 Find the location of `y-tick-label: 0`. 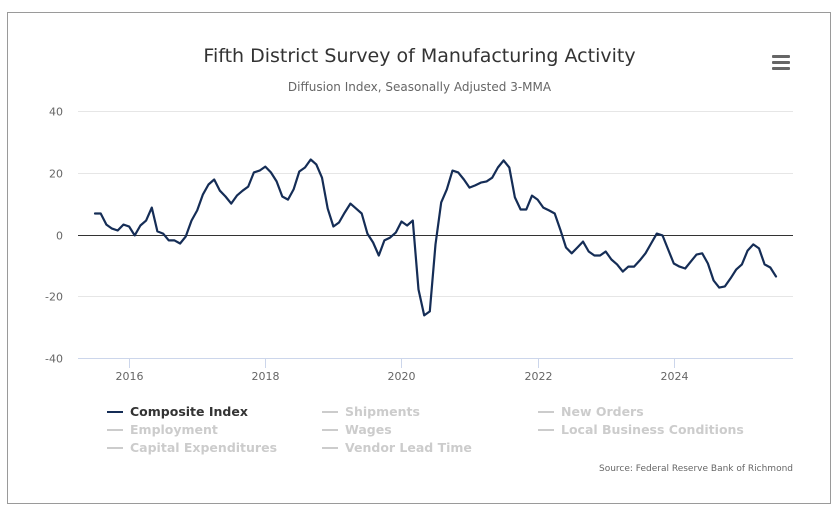

y-tick-label: 0 is located at coordinates (59, 236).